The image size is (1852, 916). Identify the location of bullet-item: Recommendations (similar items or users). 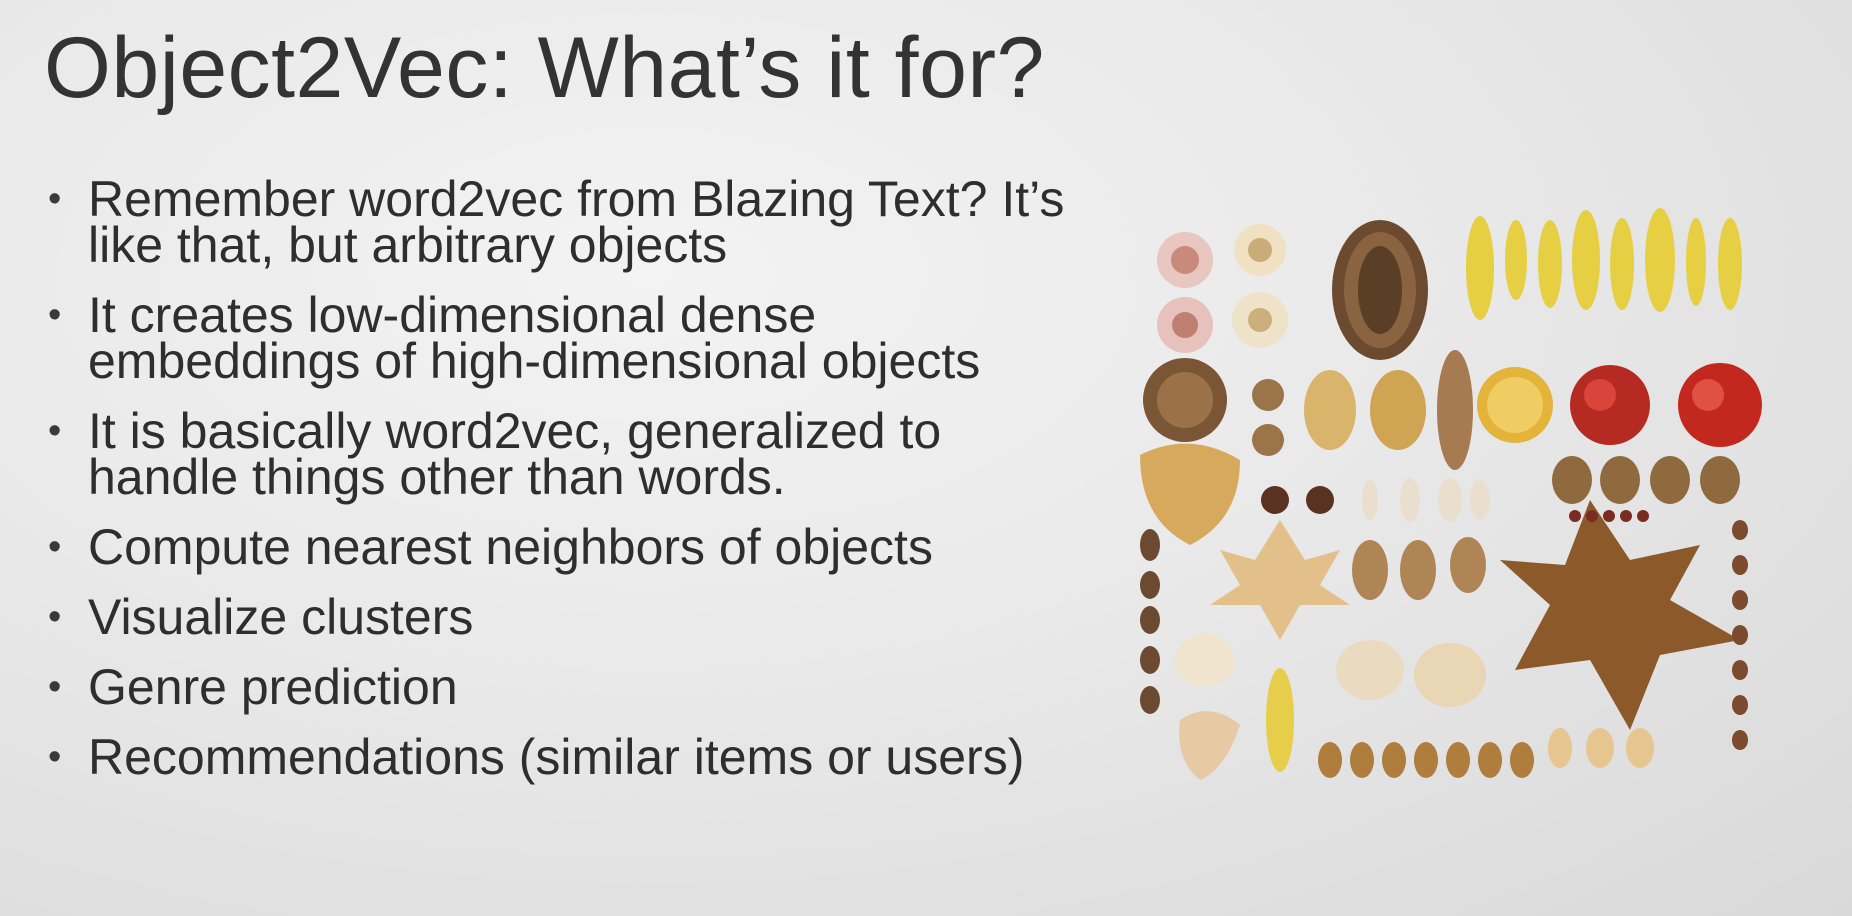
(565, 757).